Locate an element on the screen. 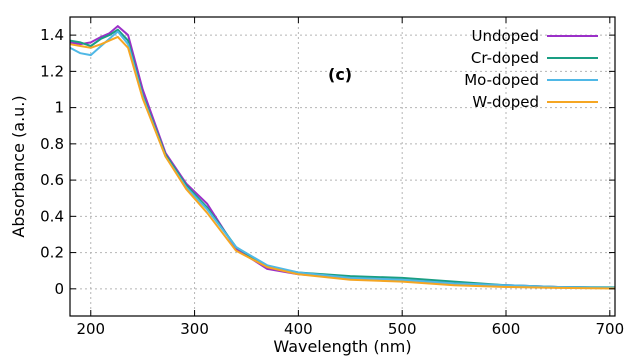 The height and width of the screenshot is (356, 630). y-tick-label: 0.4 is located at coordinates (52, 216).